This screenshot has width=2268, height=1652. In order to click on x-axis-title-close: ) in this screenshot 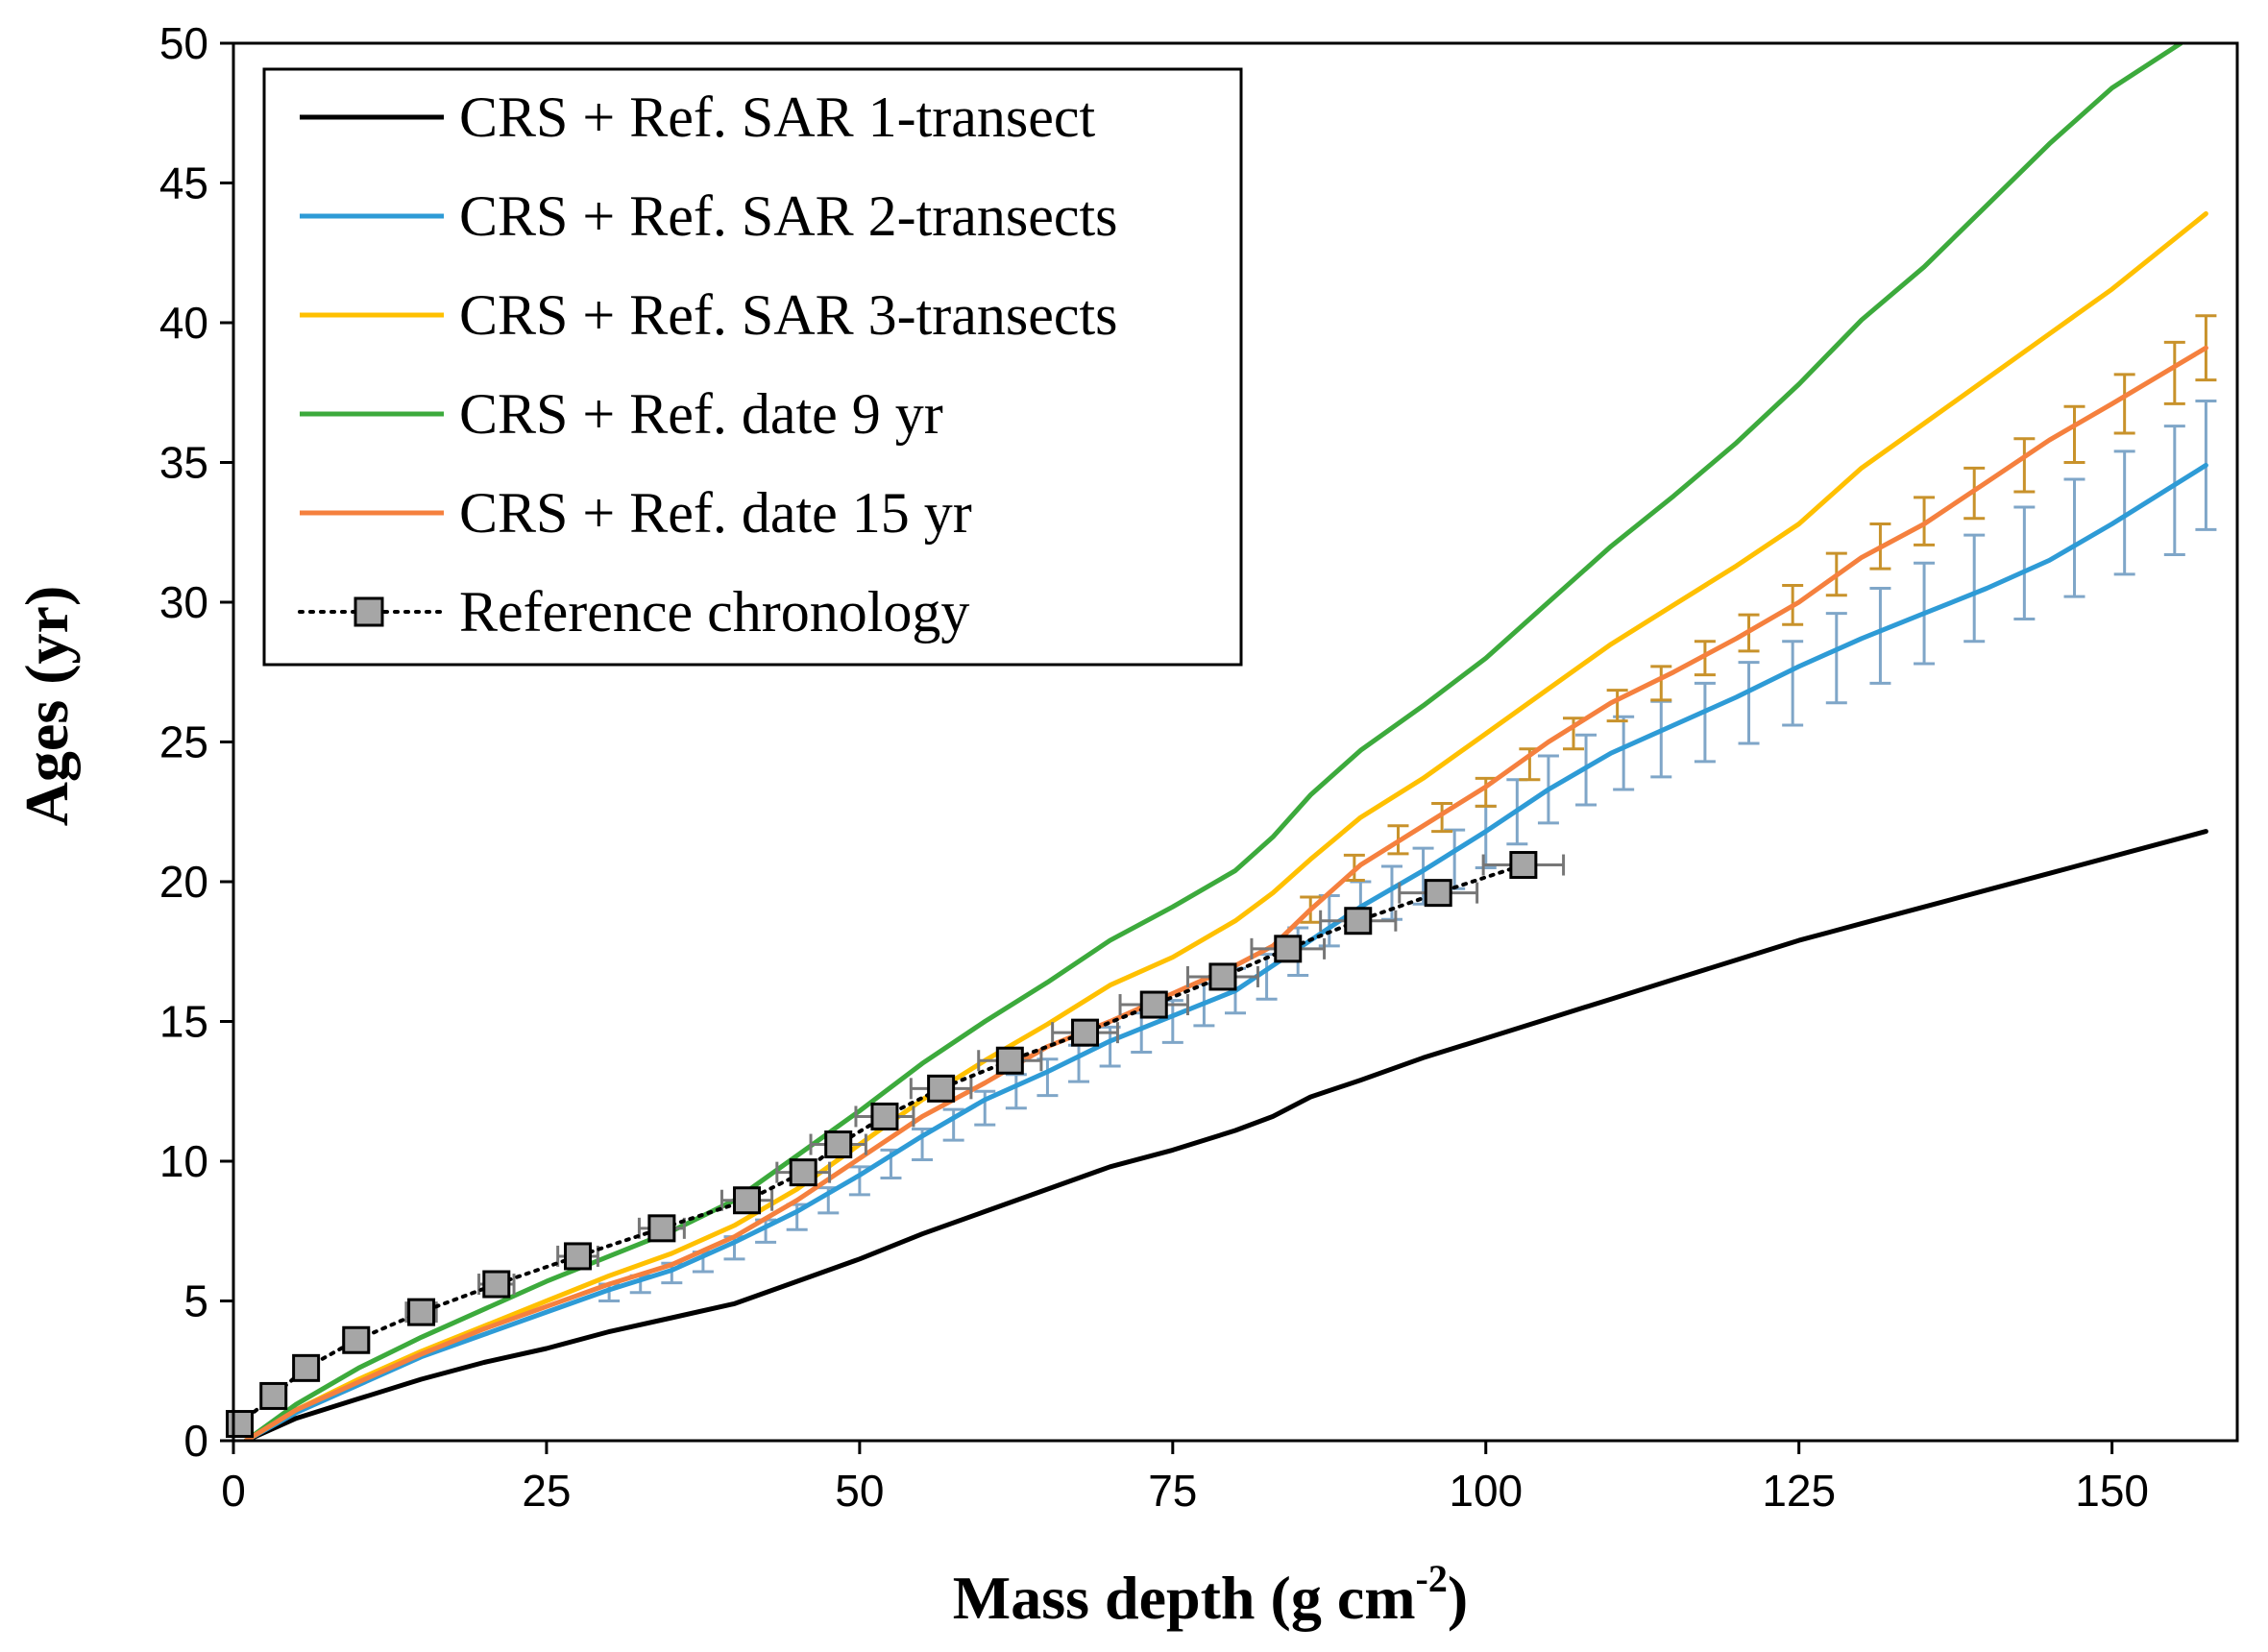, I will do `click(1458, 1598)`.